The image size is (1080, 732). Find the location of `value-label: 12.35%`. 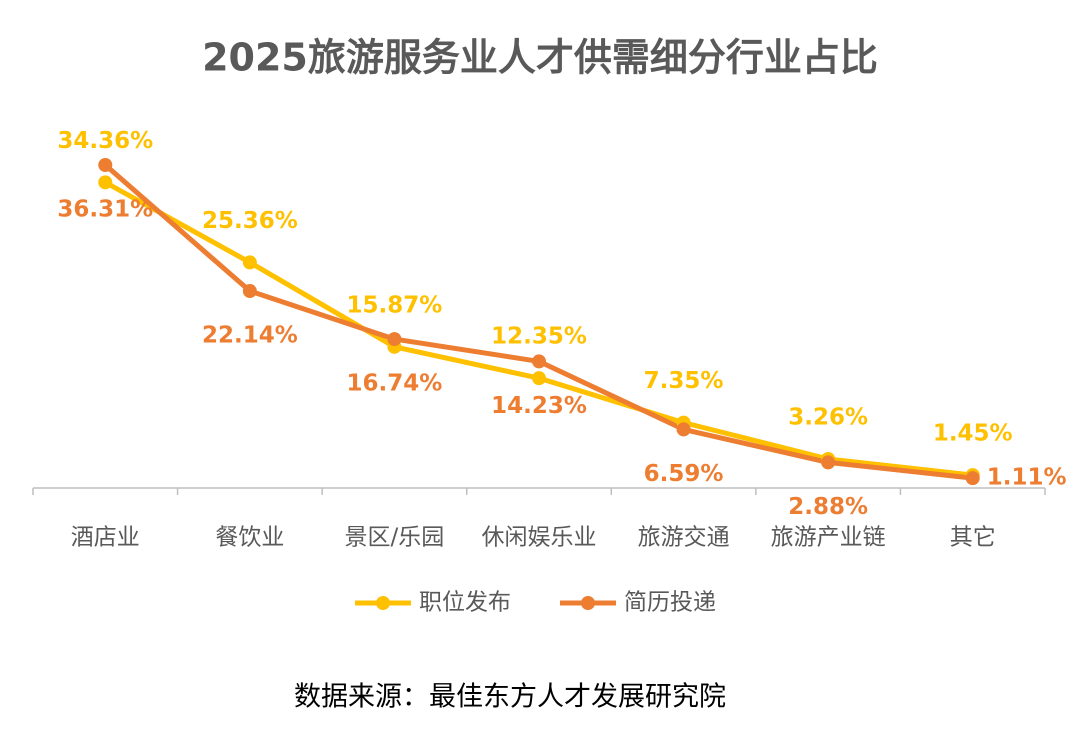

value-label: 12.35% is located at coordinates (539, 337).